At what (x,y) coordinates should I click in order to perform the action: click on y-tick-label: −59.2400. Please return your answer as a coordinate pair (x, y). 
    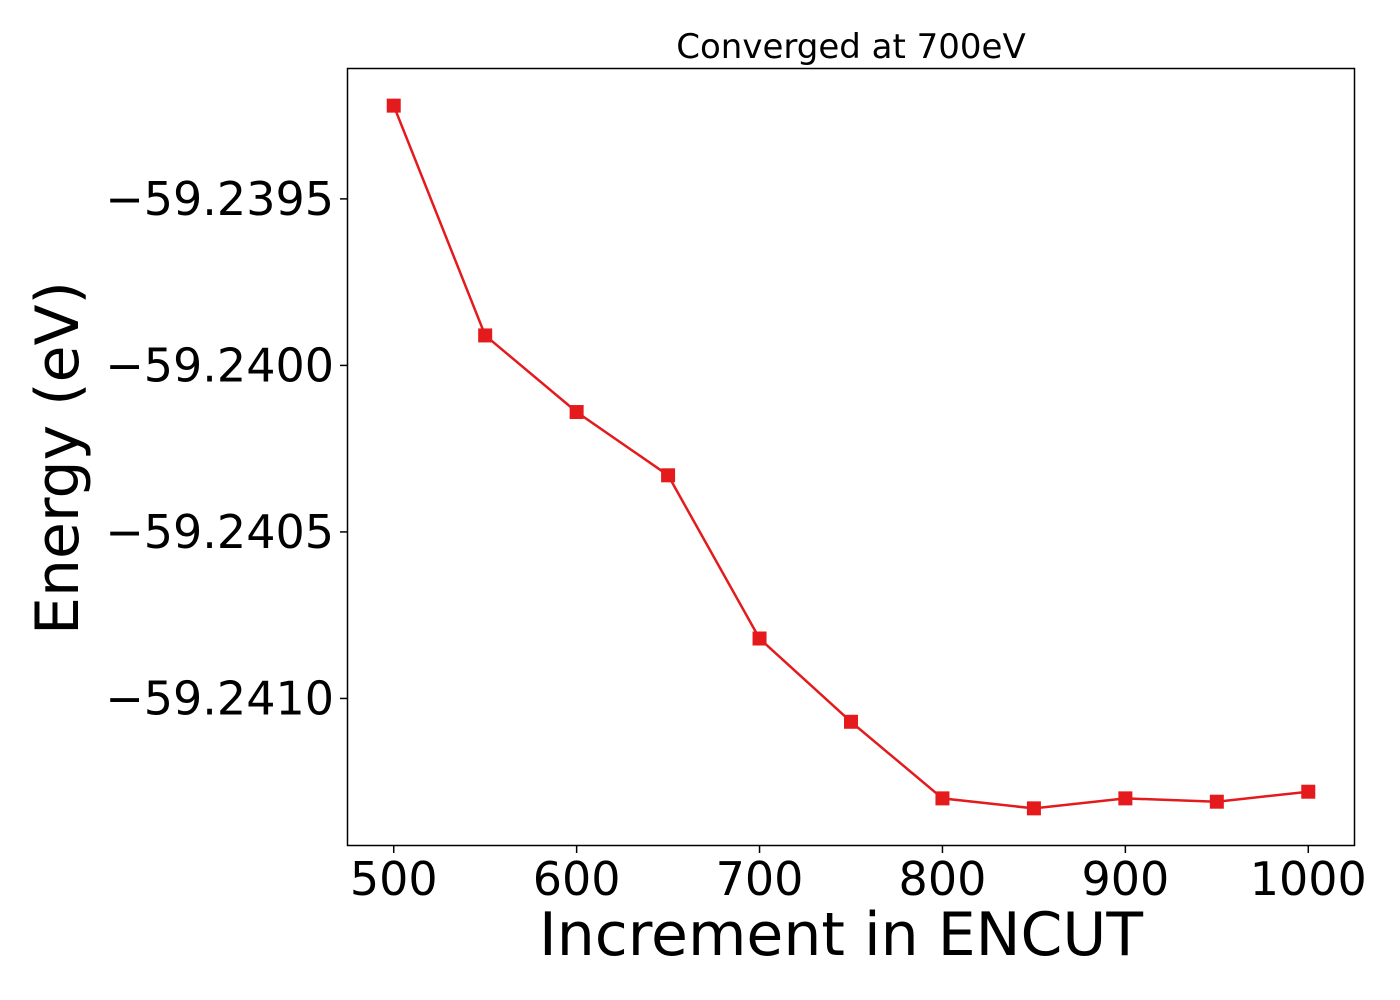
    Looking at the image, I should click on (219, 365).